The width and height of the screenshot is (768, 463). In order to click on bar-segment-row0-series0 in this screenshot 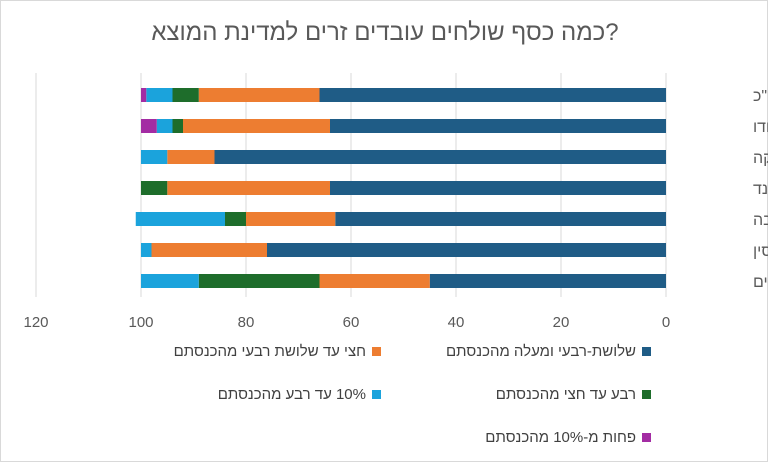, I will do `click(492, 95)`.